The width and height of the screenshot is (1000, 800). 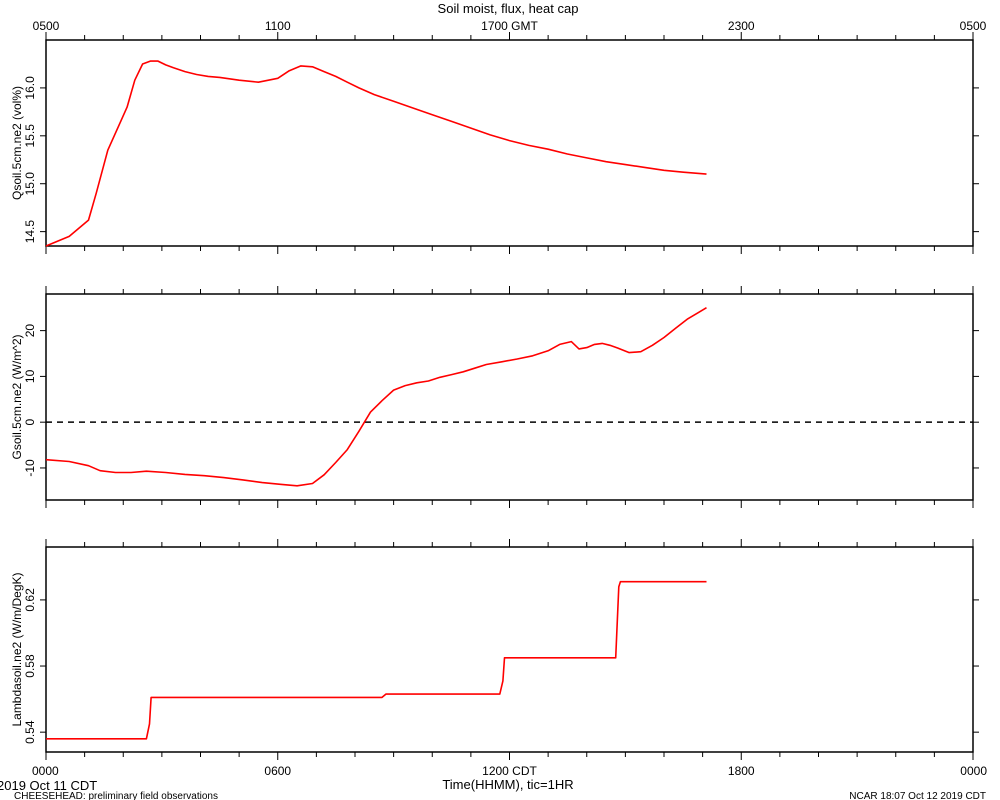 I want to click on footer-note-right: NCAR 18:07 Oct 12 2019 CDT, so click(x=917, y=795).